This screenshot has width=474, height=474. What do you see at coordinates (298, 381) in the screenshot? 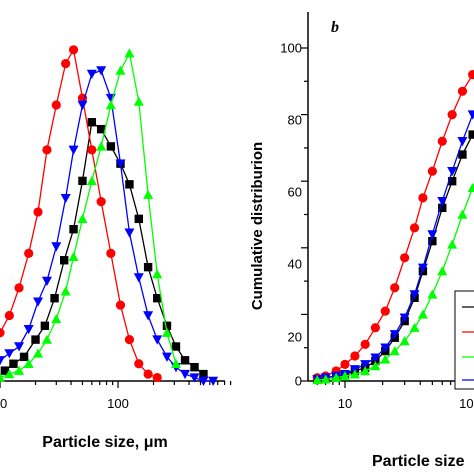
I see `panel-b-y-tick-label-0: 0` at bounding box center [298, 381].